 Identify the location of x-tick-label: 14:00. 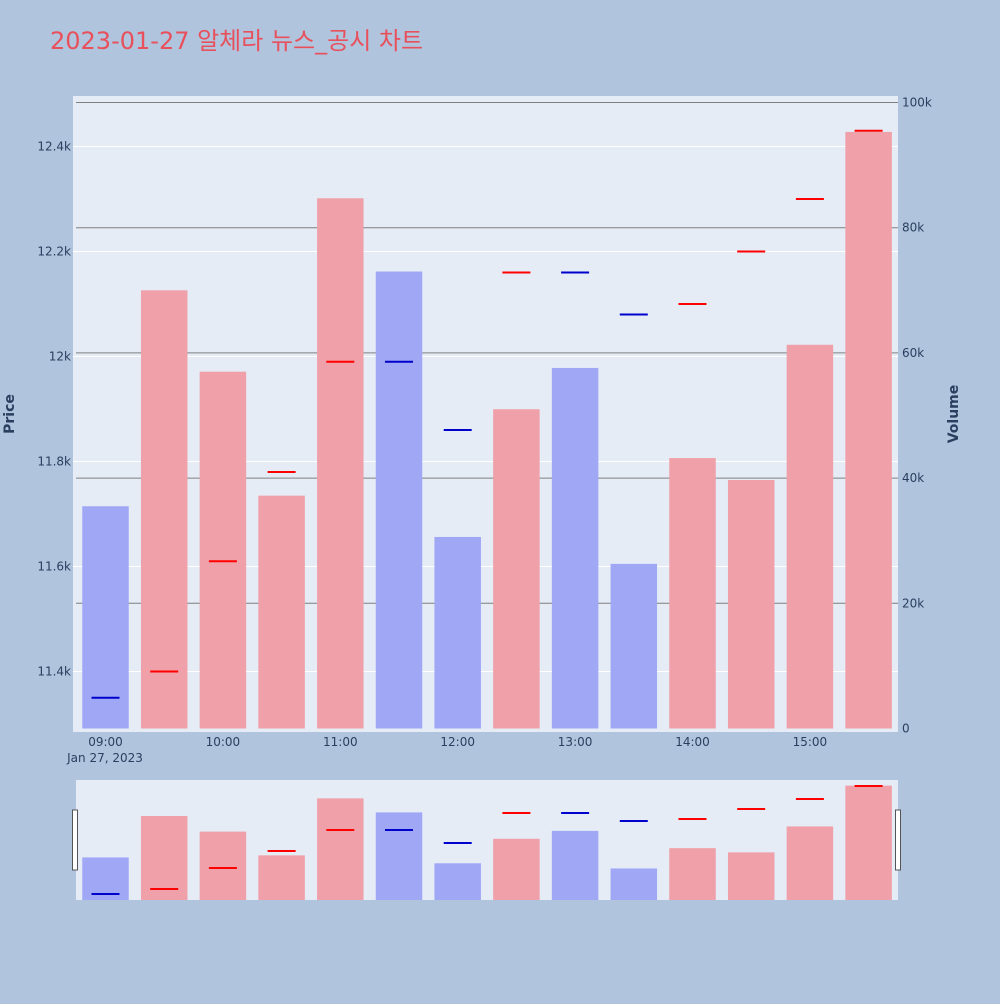
(692, 742).